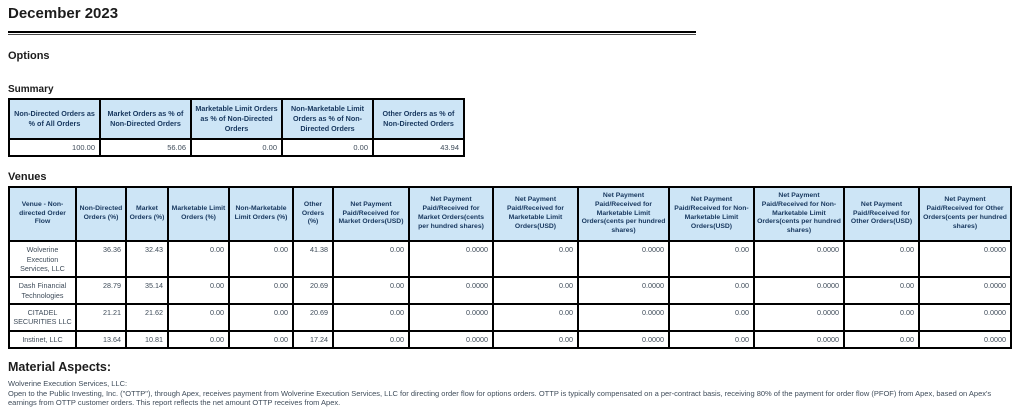 Image resolution: width=1024 pixels, height=416 pixels. What do you see at coordinates (54, 119) in the screenshot?
I see `summary-header-cell: Non-Directed Orders as % of All Orders` at bounding box center [54, 119].